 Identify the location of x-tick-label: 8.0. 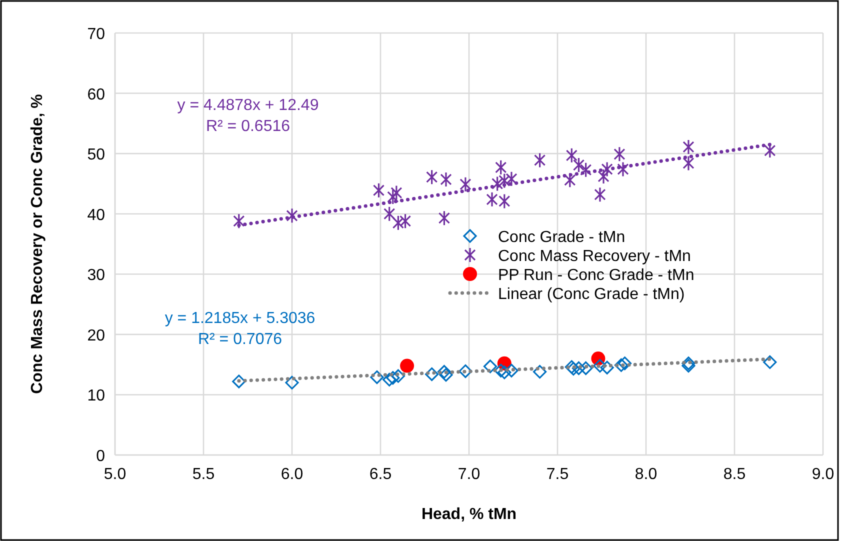
(646, 474).